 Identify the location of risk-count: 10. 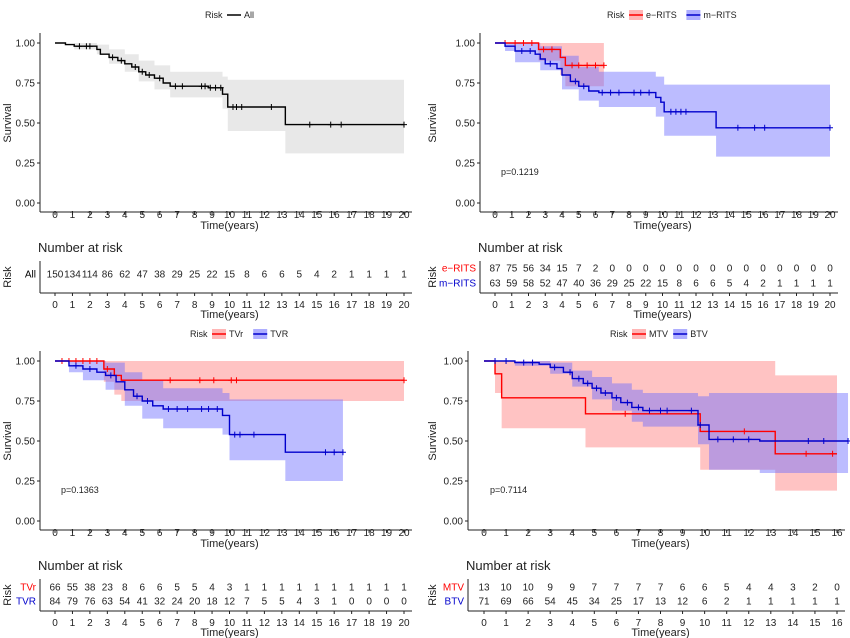
(506, 588).